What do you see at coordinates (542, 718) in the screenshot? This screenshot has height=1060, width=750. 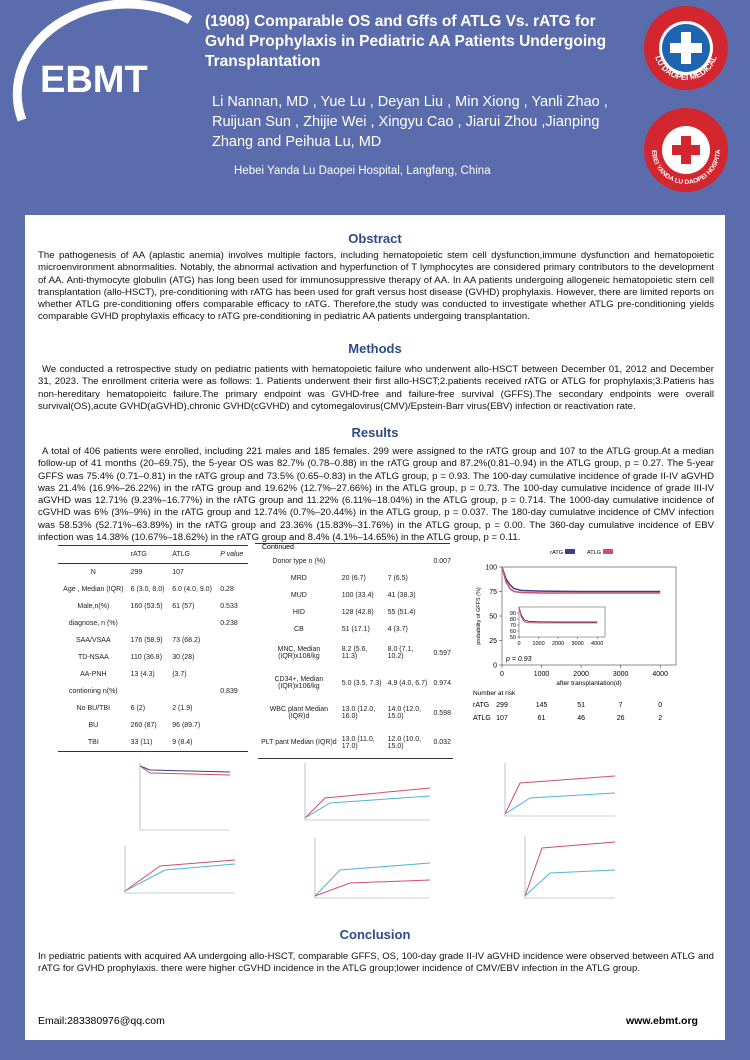 I see `risk-count: 61` at bounding box center [542, 718].